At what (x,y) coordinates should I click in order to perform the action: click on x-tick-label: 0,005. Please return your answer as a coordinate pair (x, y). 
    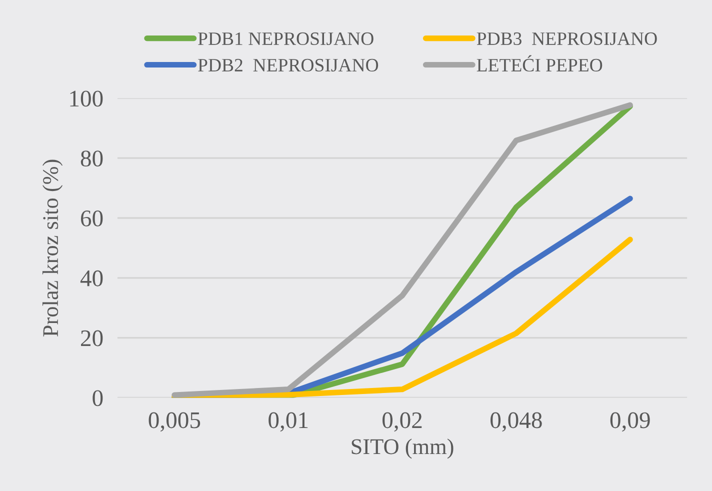
    Looking at the image, I should click on (174, 422).